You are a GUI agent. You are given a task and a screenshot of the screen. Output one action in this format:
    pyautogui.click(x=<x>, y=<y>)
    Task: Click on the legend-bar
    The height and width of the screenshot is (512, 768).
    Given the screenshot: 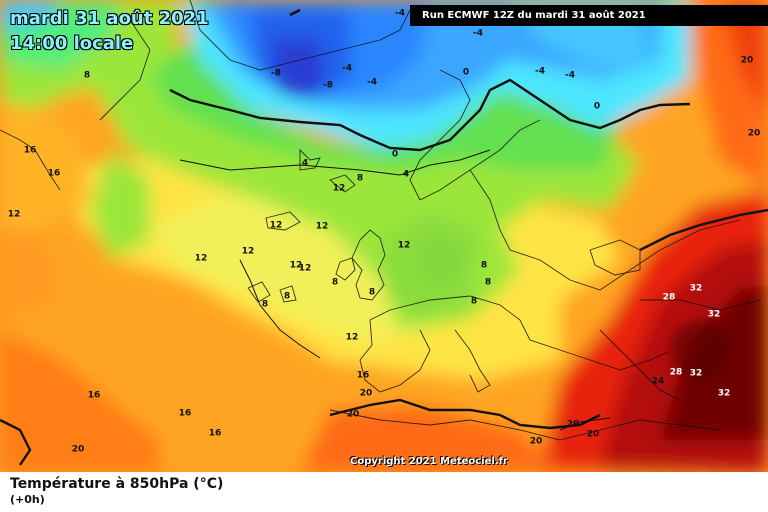 What is the action you would take?
    pyautogui.click(x=384, y=492)
    